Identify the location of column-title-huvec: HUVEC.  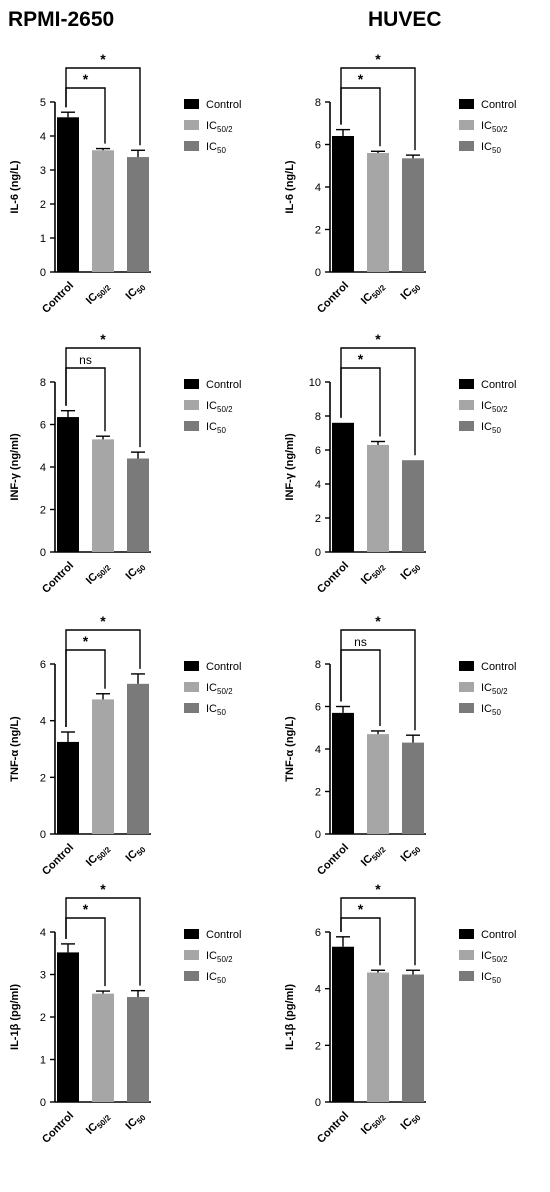
(405, 19).